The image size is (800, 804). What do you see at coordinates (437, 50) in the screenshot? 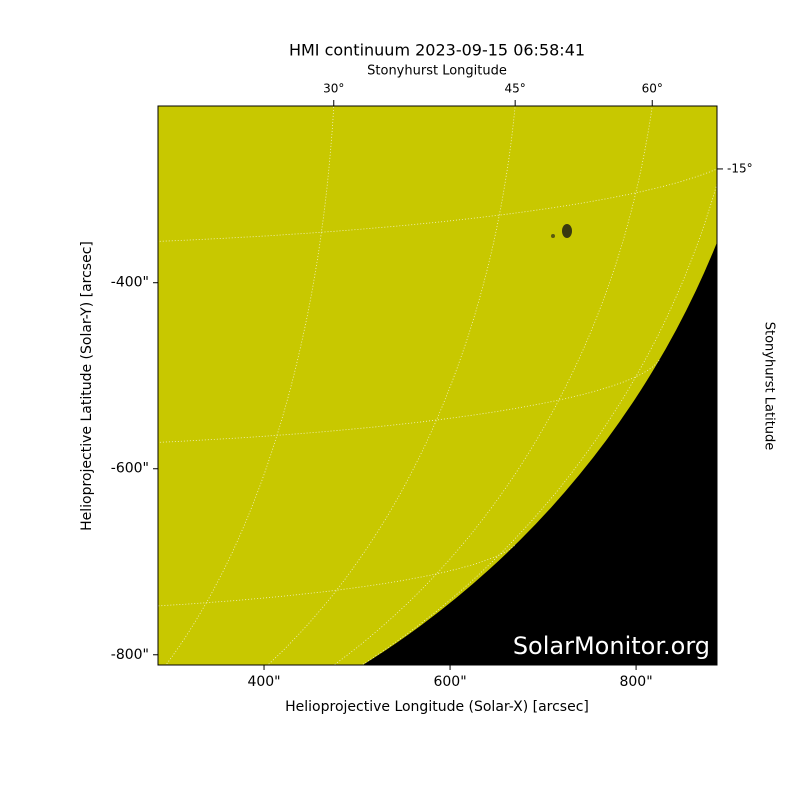
I see `chart-title: HMI continuum 2023-09-15 06:58:41` at bounding box center [437, 50].